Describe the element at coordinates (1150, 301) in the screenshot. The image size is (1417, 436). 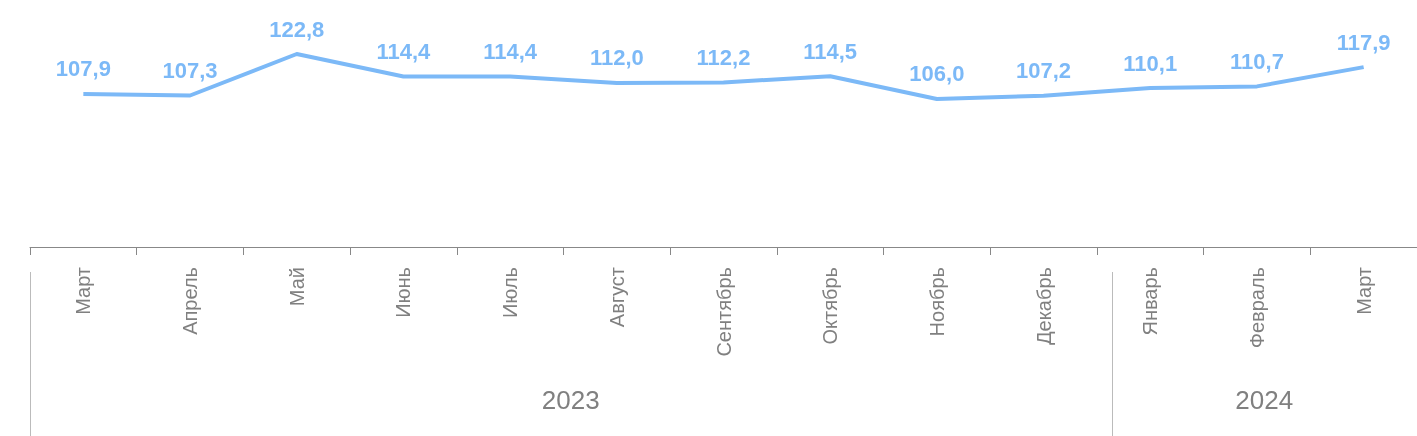
I see `x-tick-label: Январь` at that location.